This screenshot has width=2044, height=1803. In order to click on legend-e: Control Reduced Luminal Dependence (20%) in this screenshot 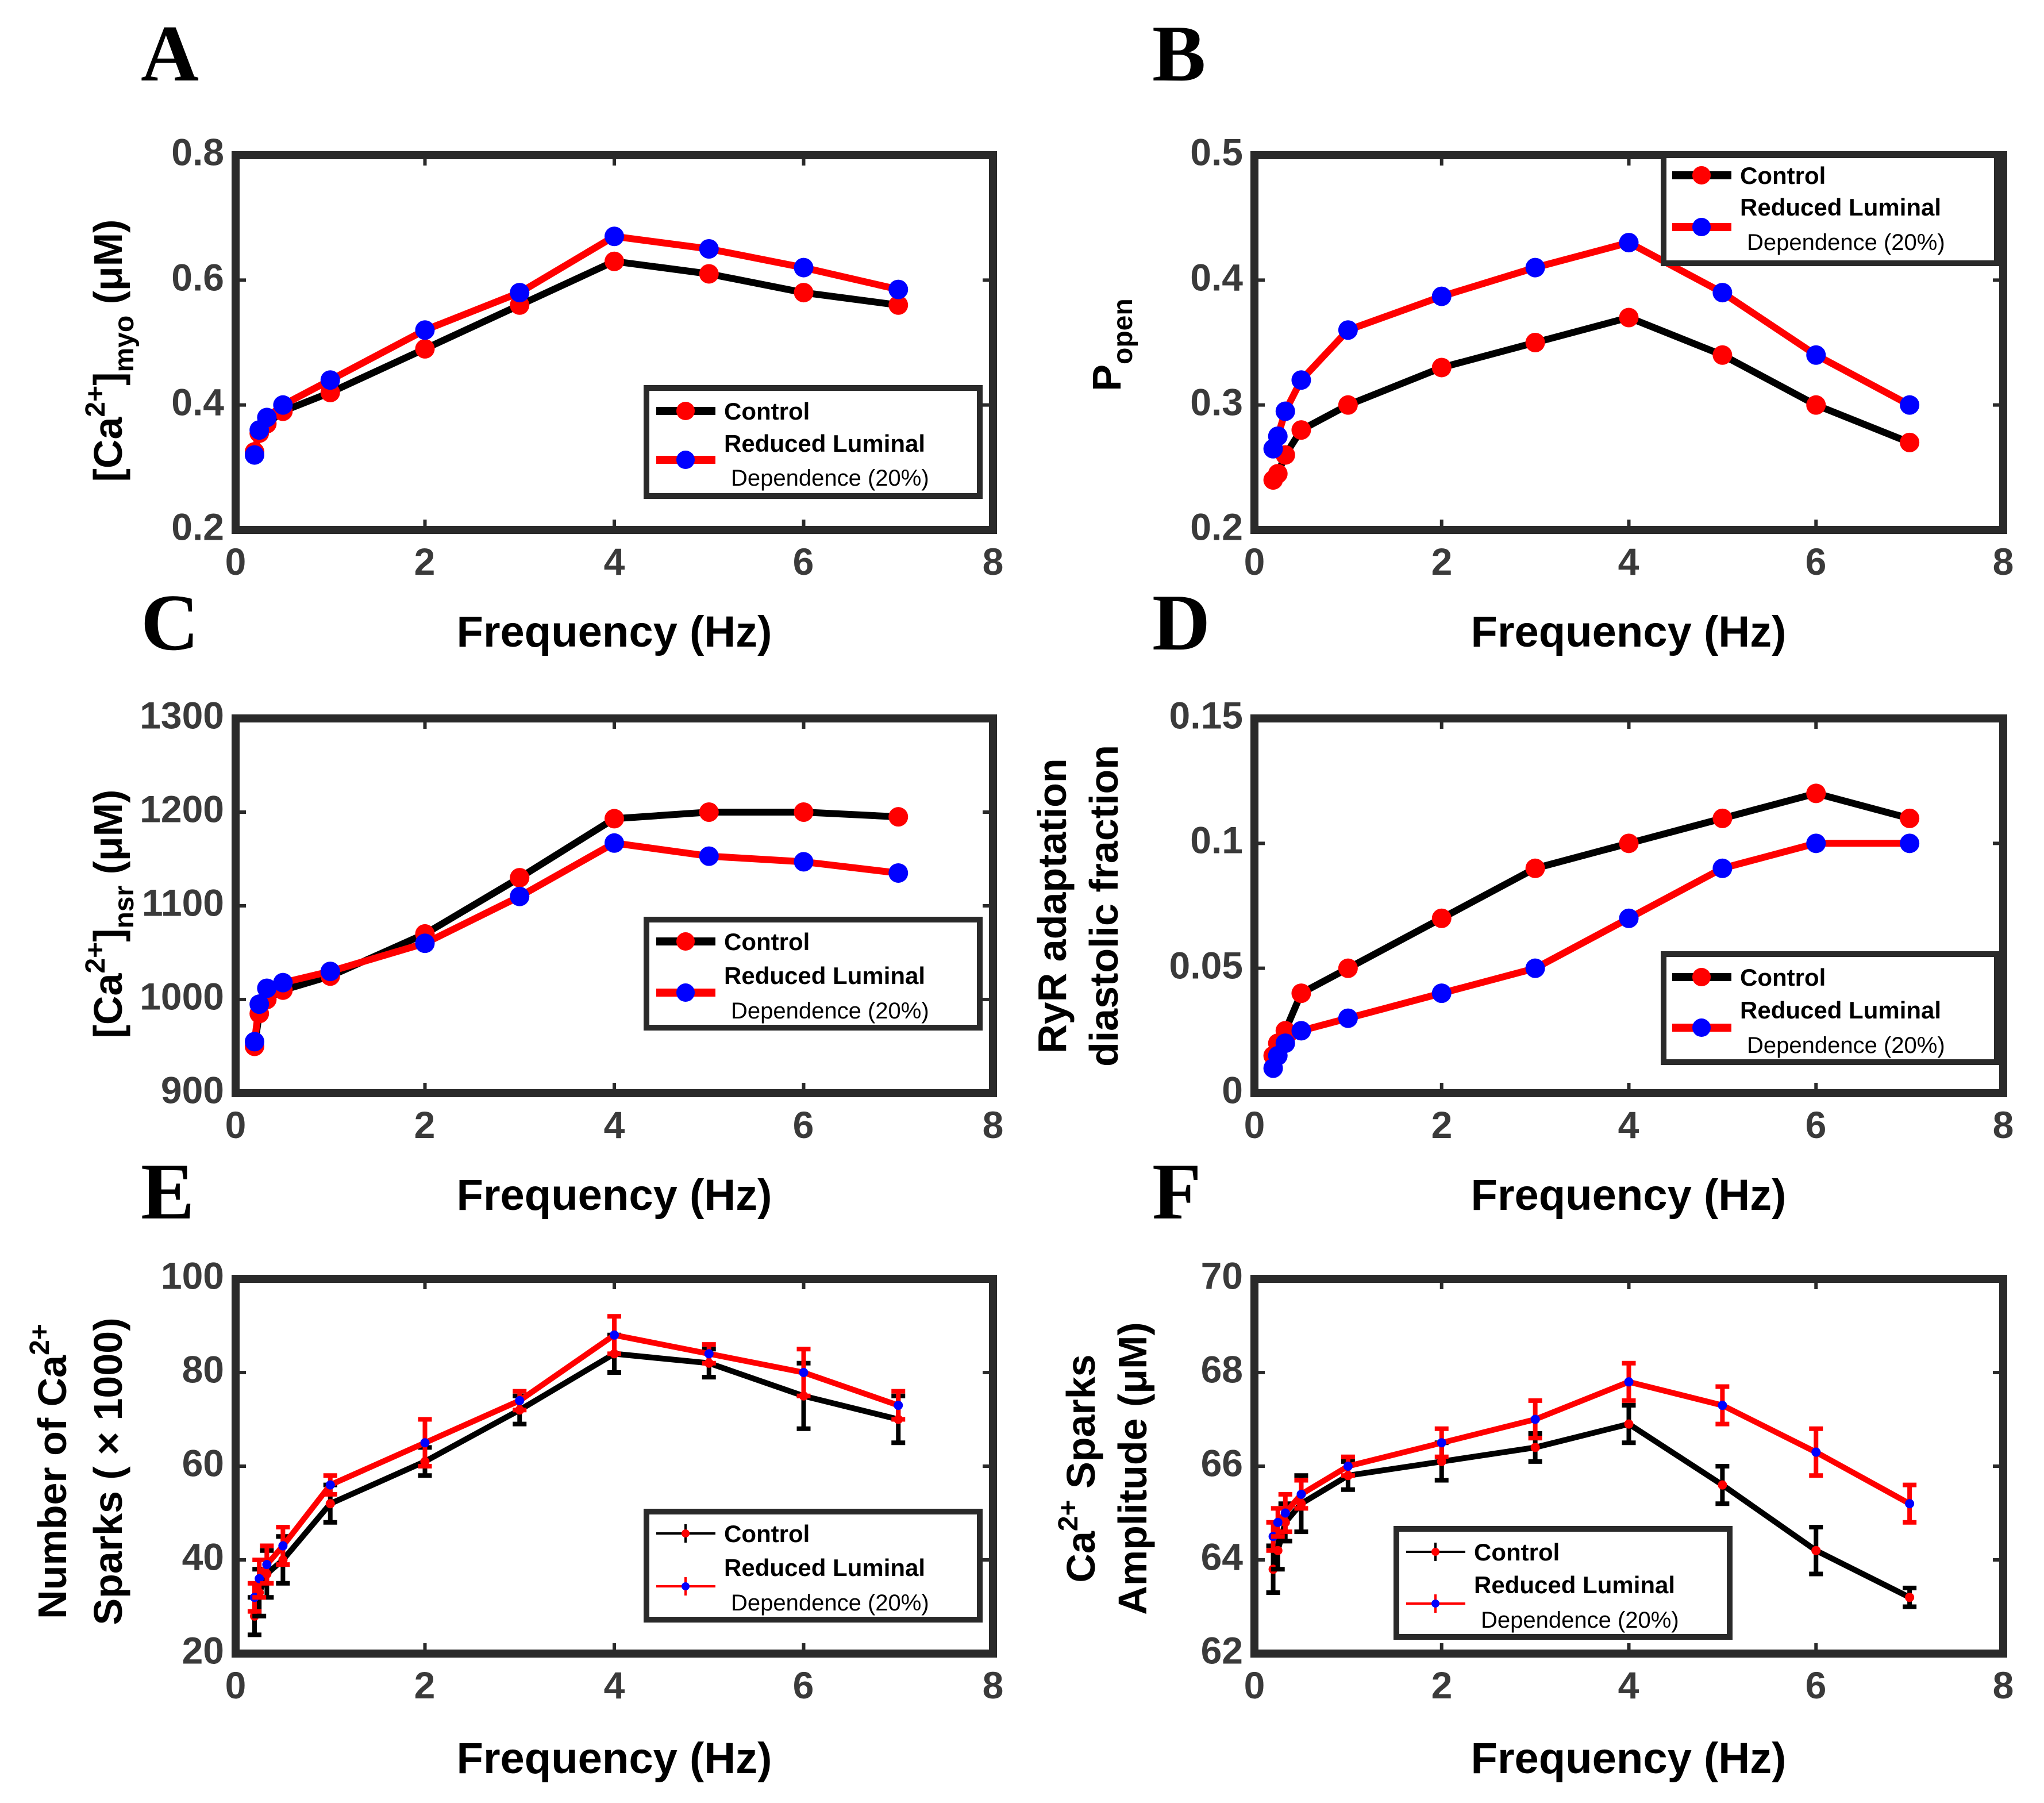, I will do `click(814, 1566)`.